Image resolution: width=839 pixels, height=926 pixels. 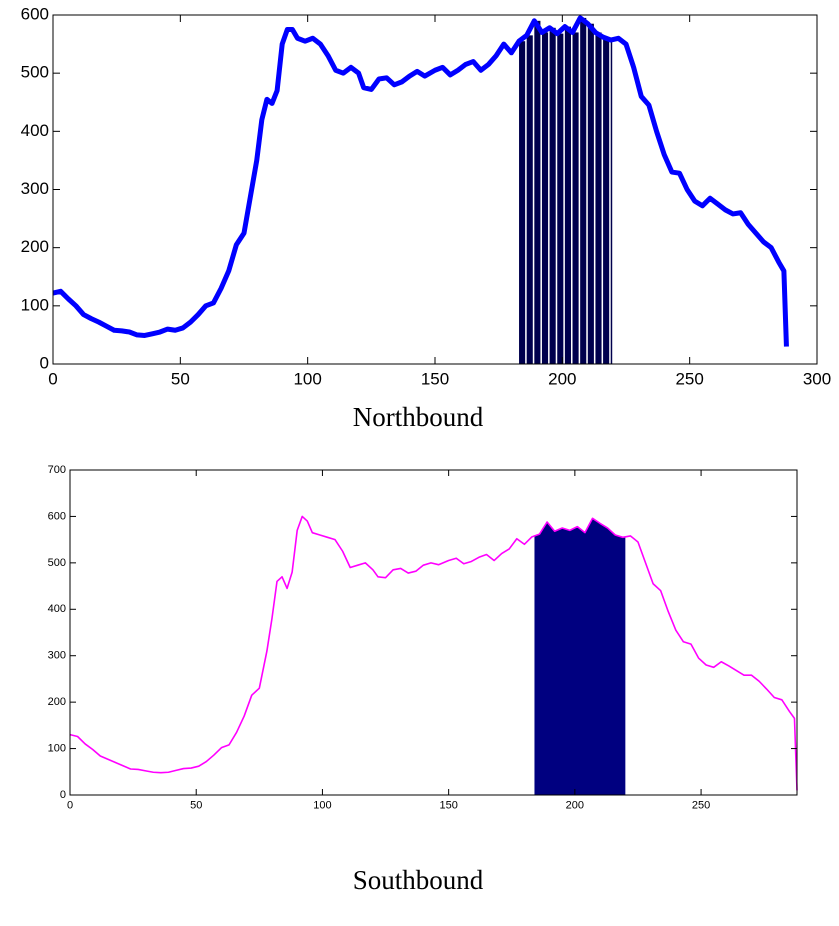 I want to click on x-label: Northbound, so click(x=418, y=417).